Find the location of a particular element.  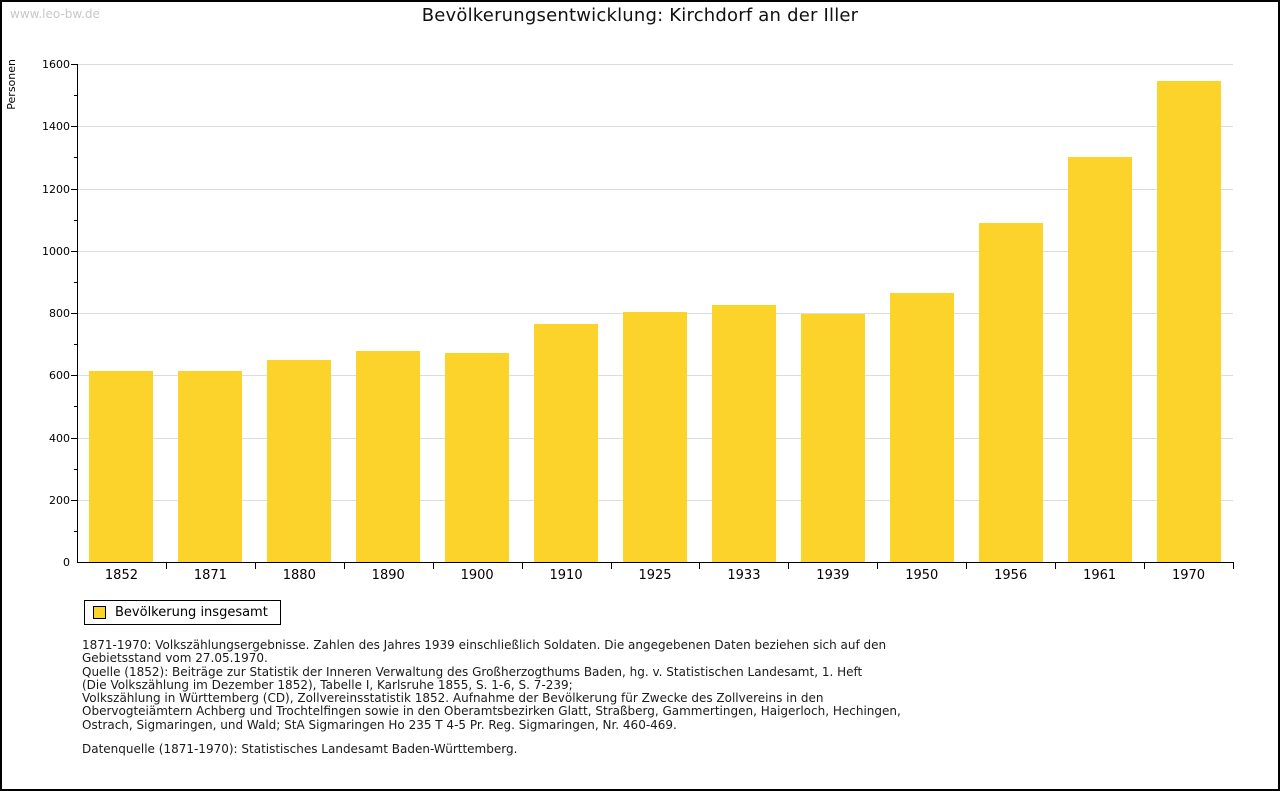

x-label-1910: 1910 is located at coordinates (566, 575).